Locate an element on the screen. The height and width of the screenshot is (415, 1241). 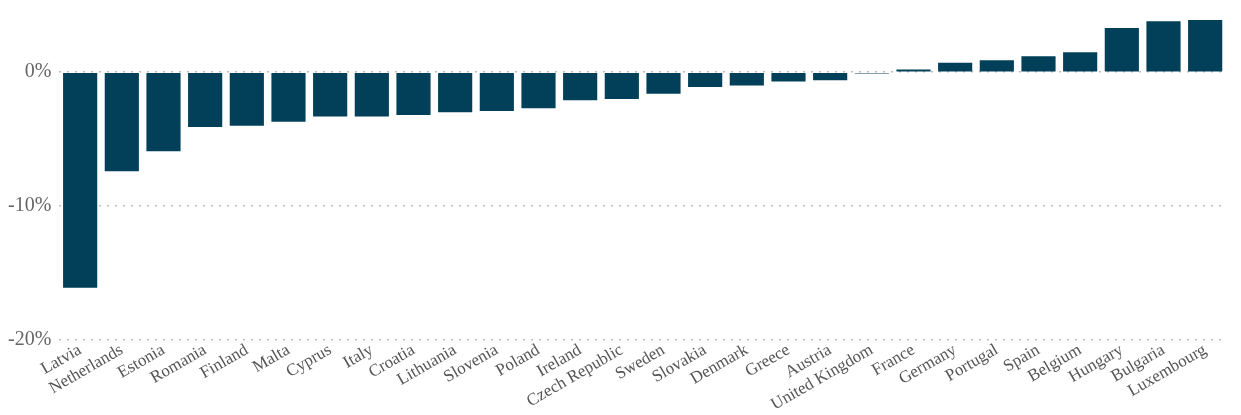
y-tick-label: -20% is located at coordinates (29, 338).